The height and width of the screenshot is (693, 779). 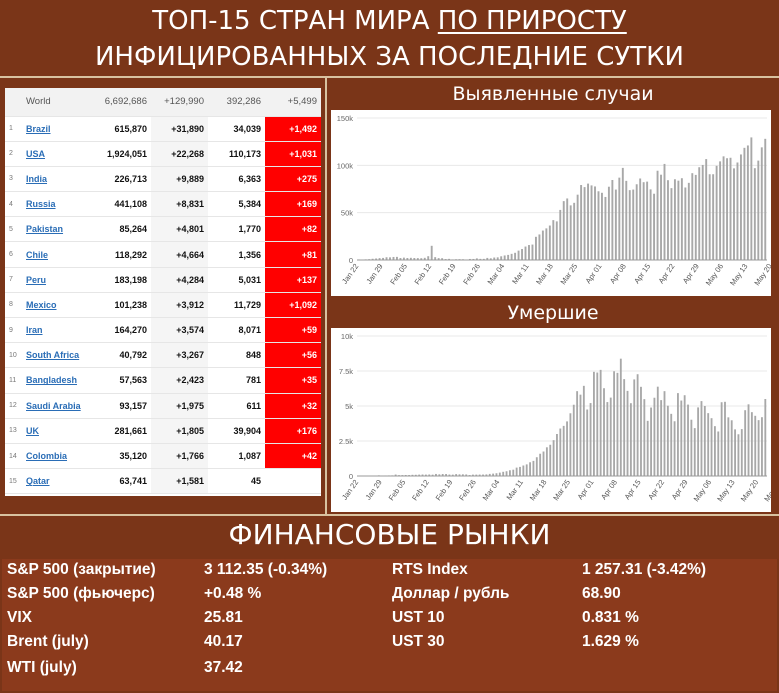 I want to click on finance-right-value: 0.831 %, so click(x=610, y=617).